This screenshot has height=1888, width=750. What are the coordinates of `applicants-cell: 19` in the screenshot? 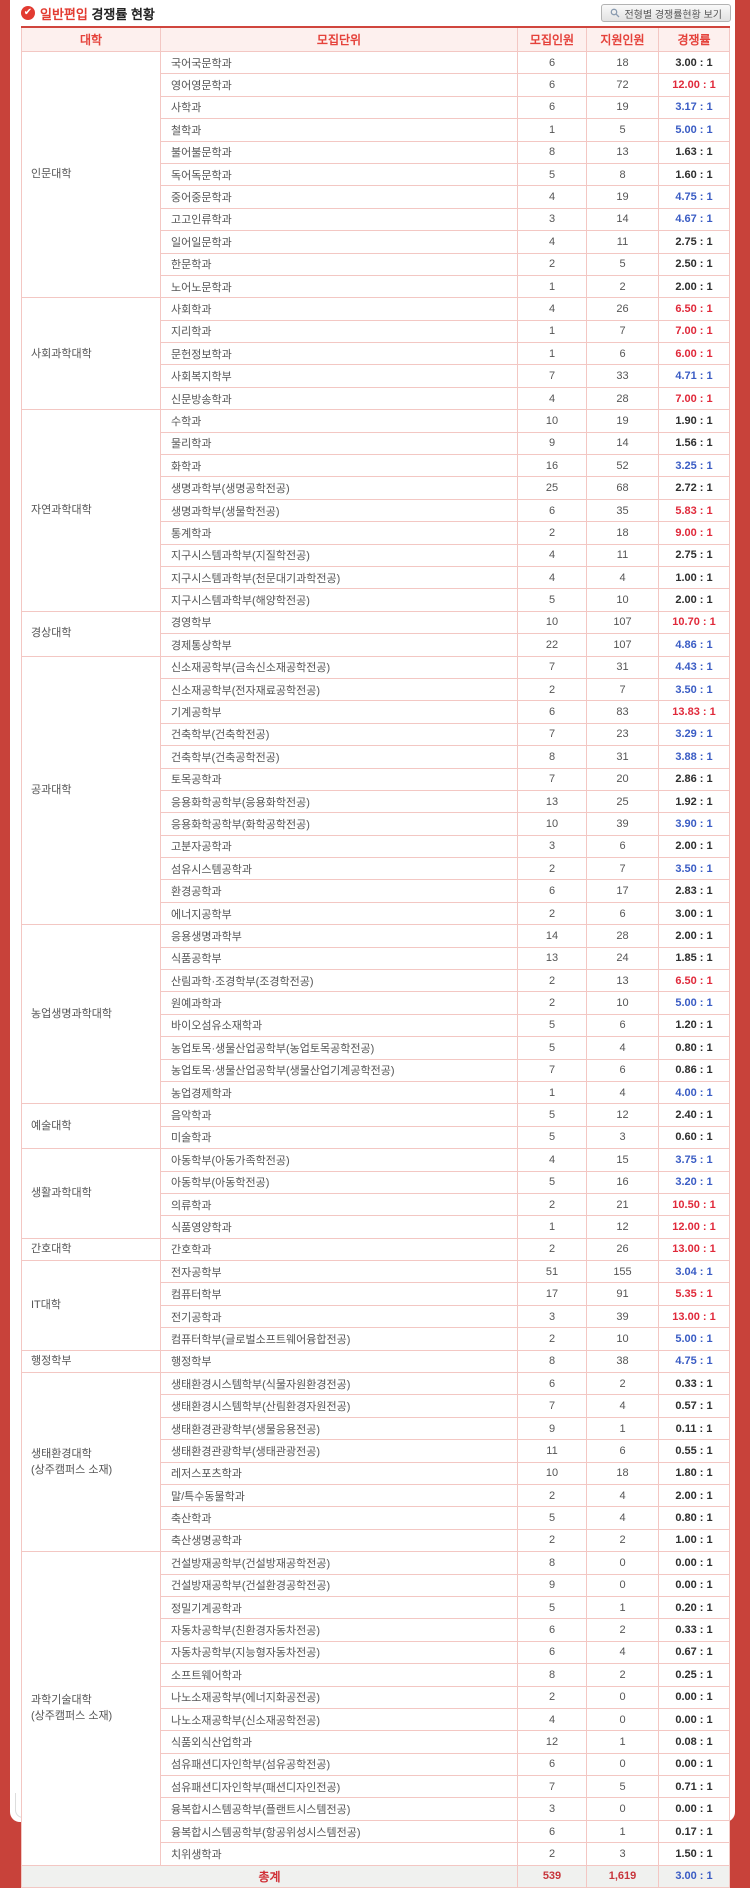 It's located at (622, 197).